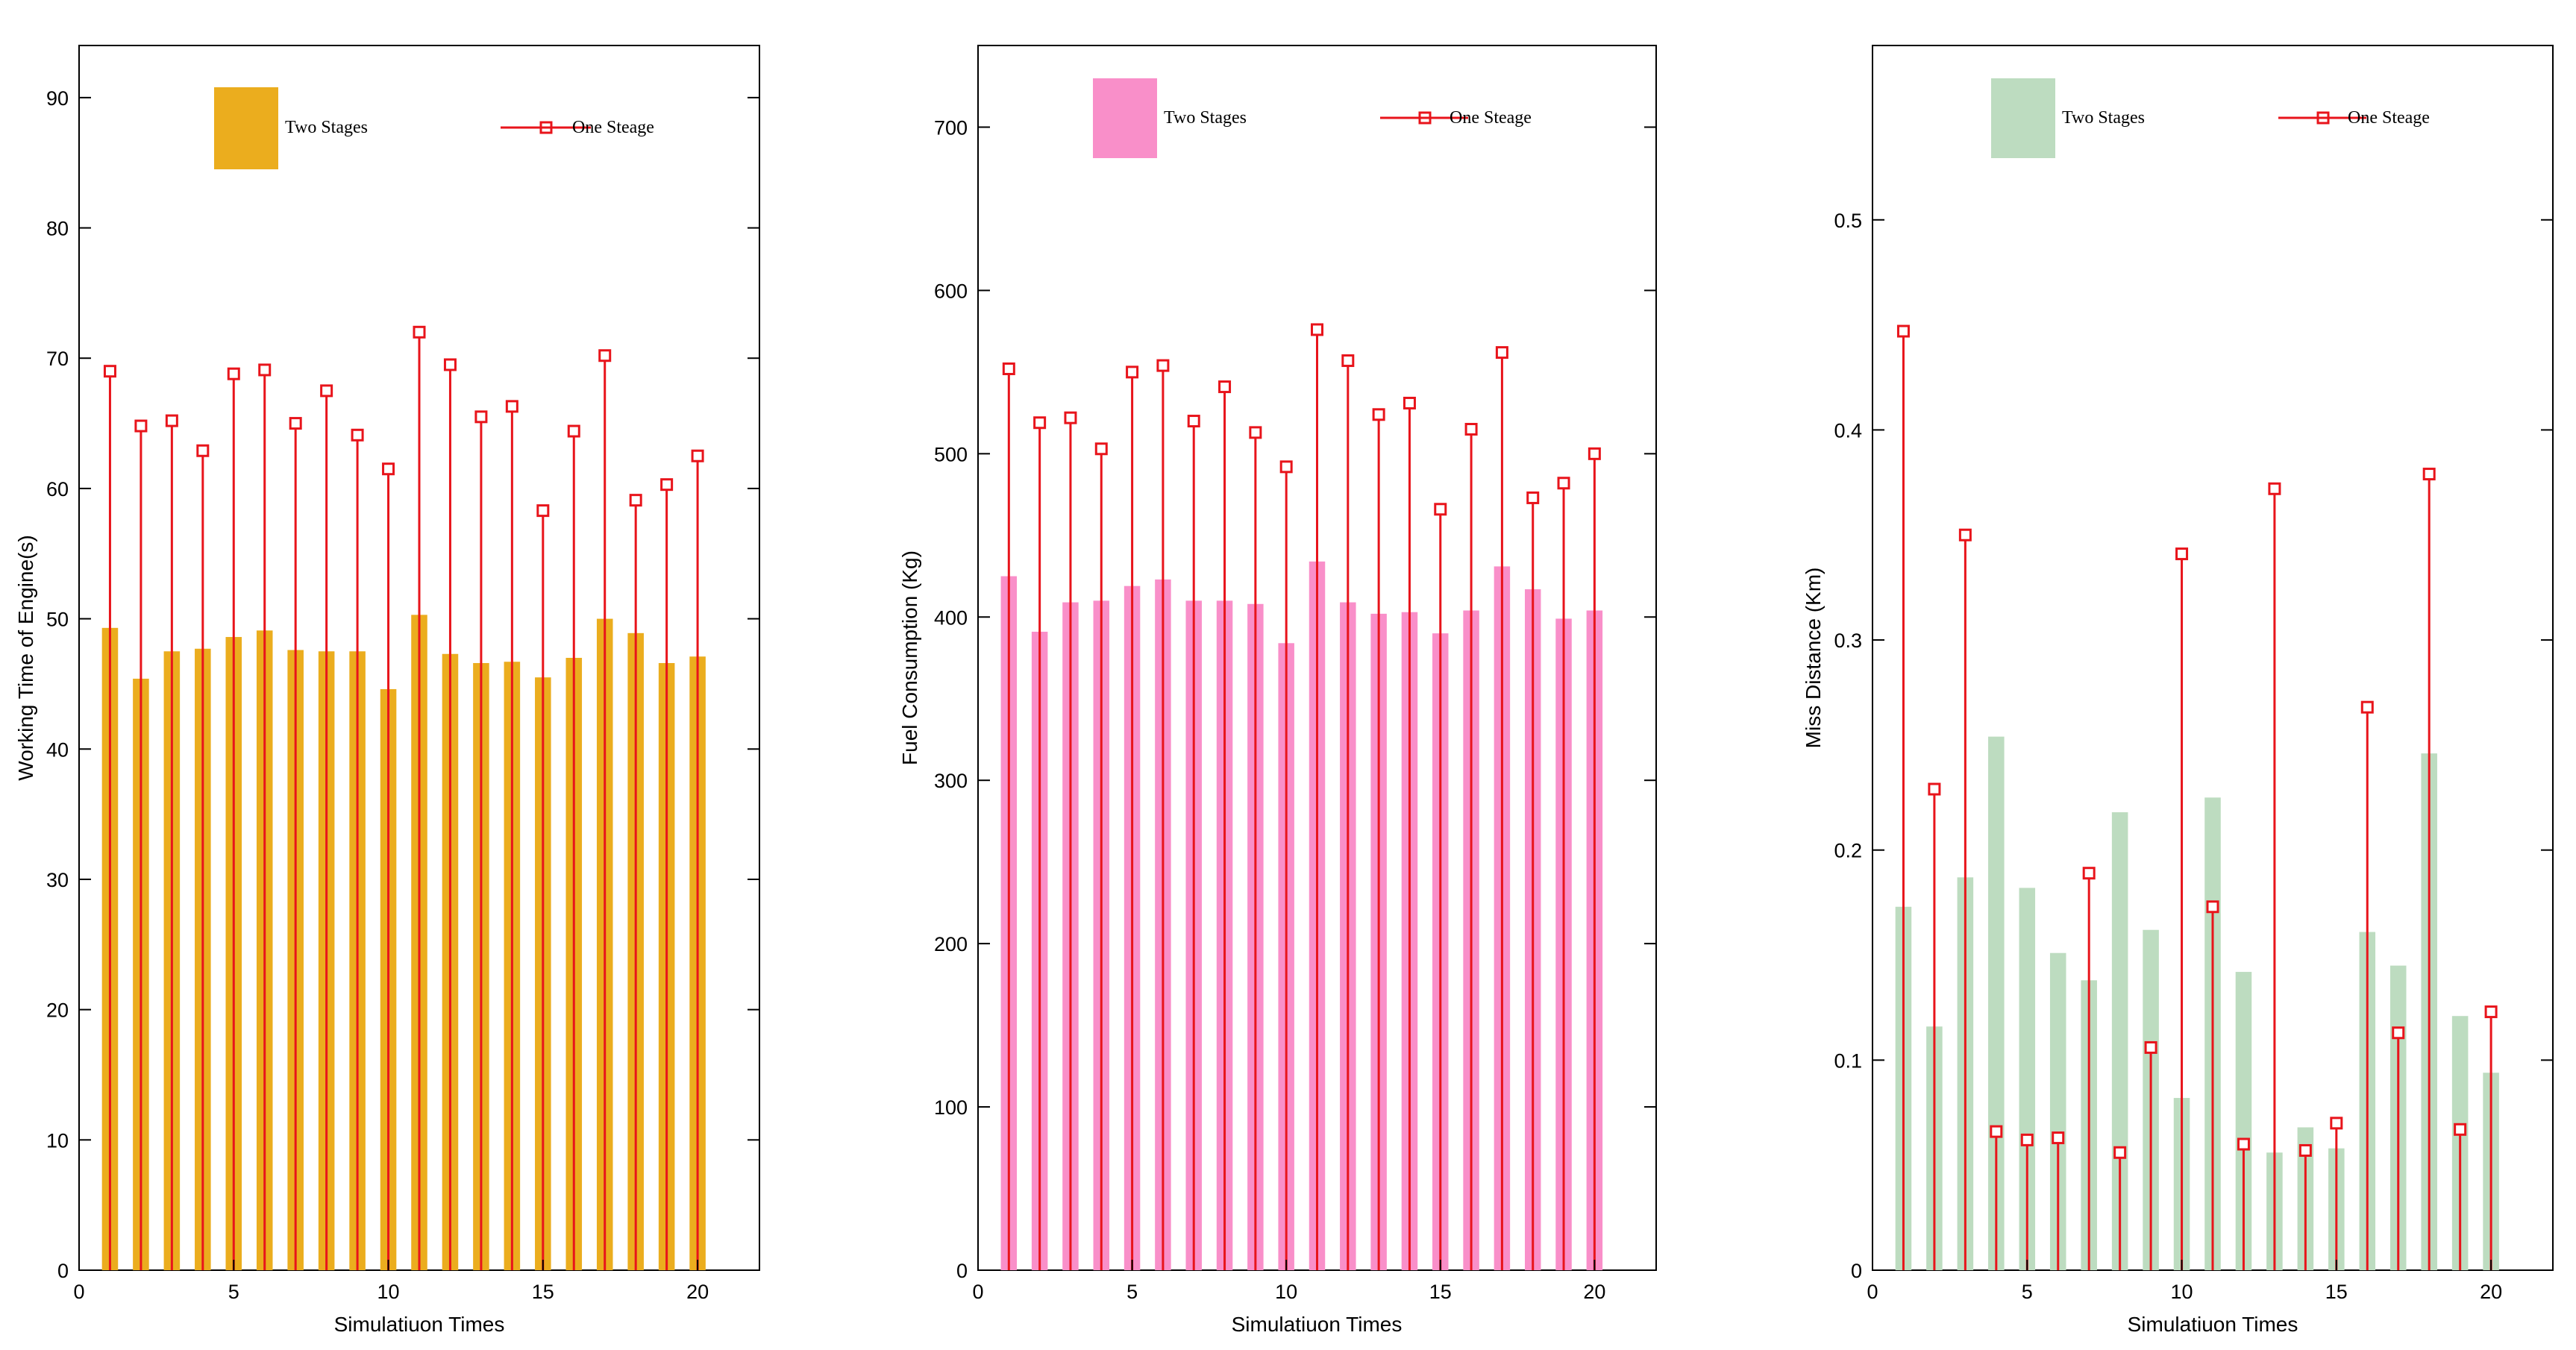 The width and height of the screenshot is (2576, 1350). What do you see at coordinates (25, 657) in the screenshot?
I see `y-axis-label: Working Time of Engine(s)` at bounding box center [25, 657].